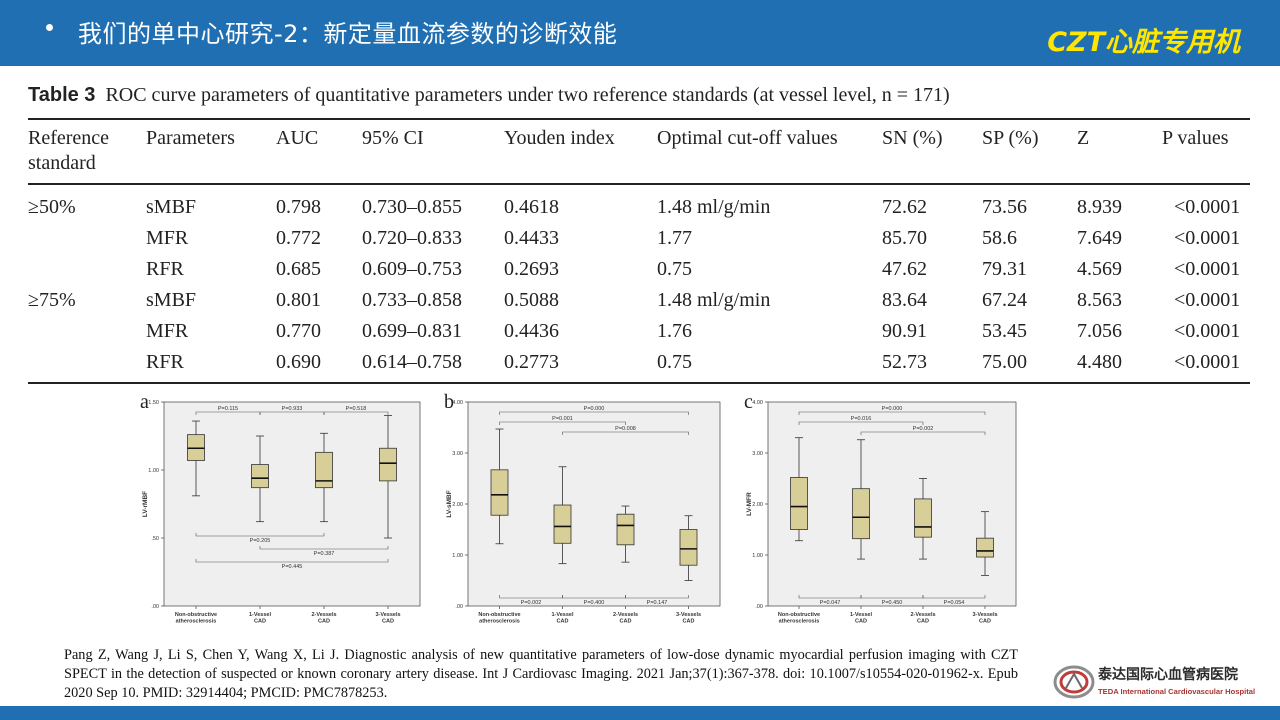 Image resolution: width=1280 pixels, height=720 pixels. Describe the element at coordinates (1004, 269) in the screenshot. I see `cell-sp: 79.31` at that location.